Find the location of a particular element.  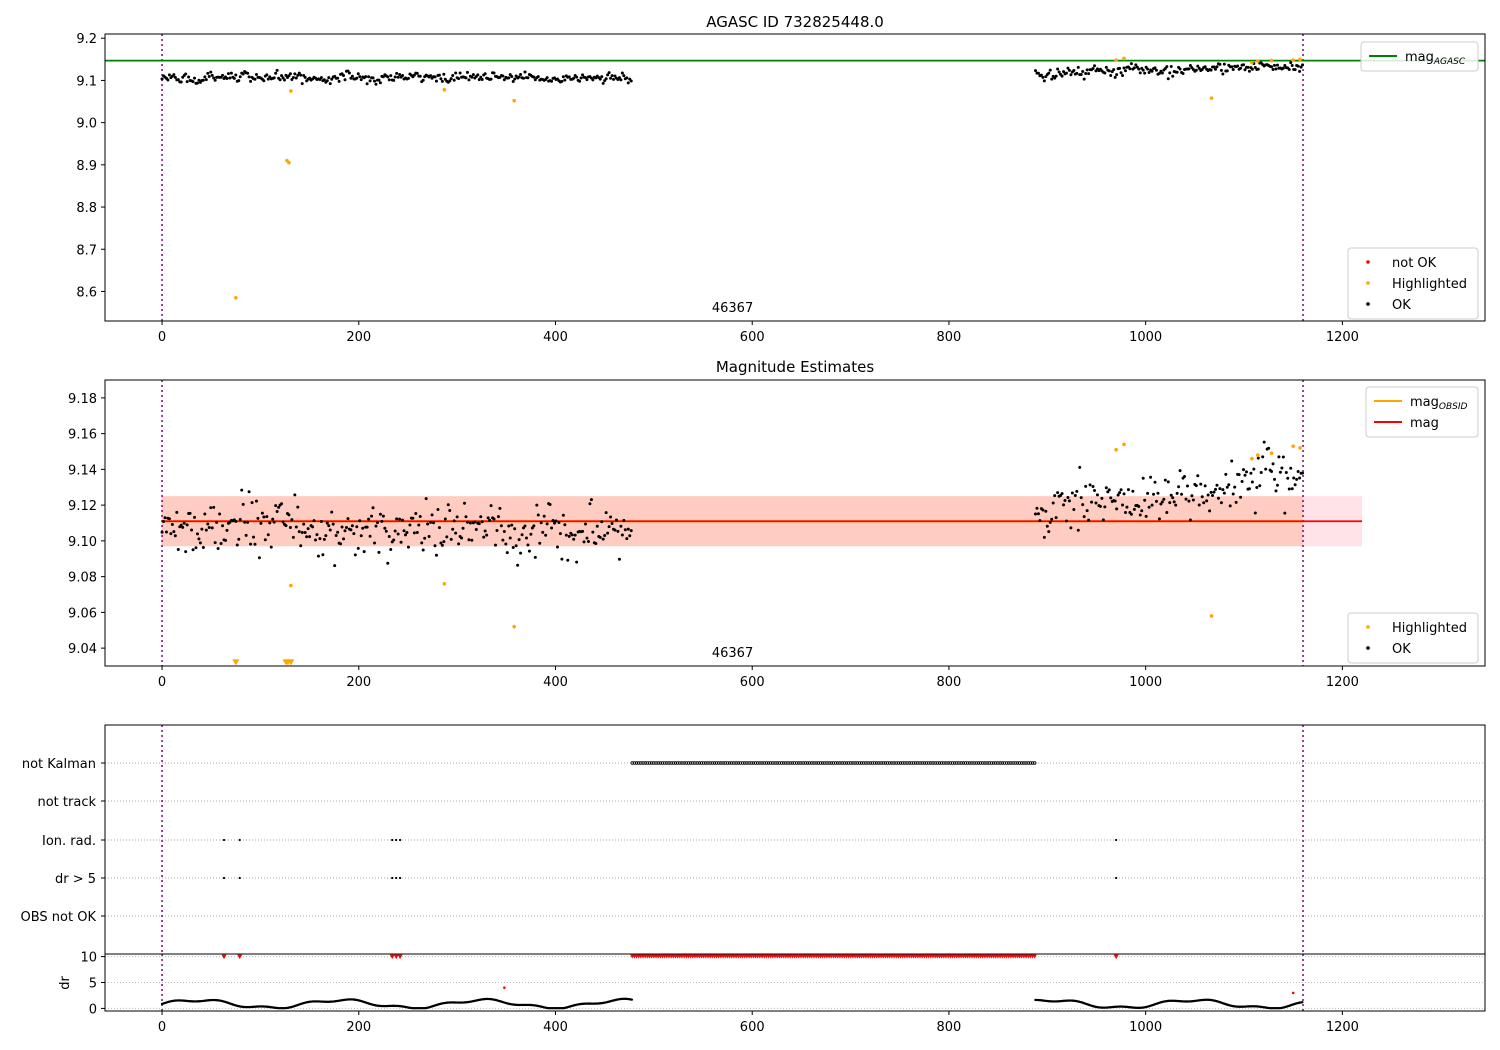

panel1-title: AGASC ID 732825448.0 is located at coordinates (795, 22).